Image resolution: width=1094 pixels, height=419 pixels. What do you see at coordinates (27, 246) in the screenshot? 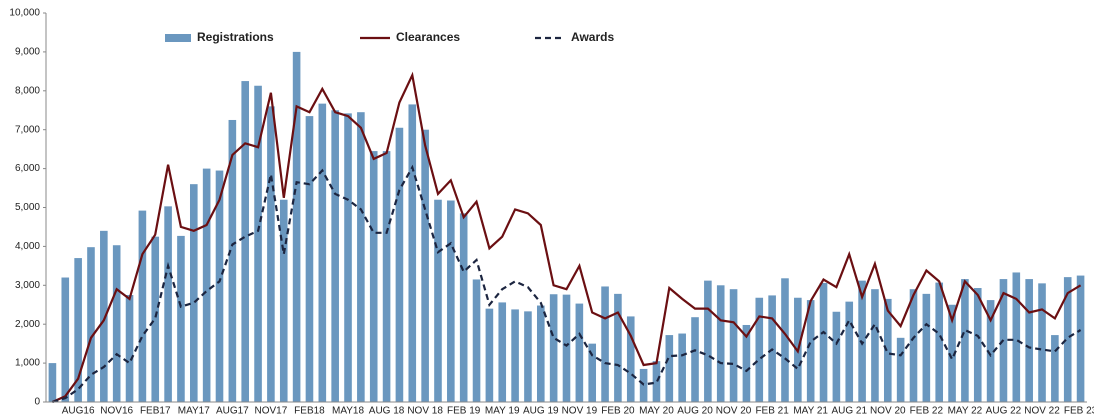
I see `y-tick-label: 4,000` at bounding box center [27, 246].